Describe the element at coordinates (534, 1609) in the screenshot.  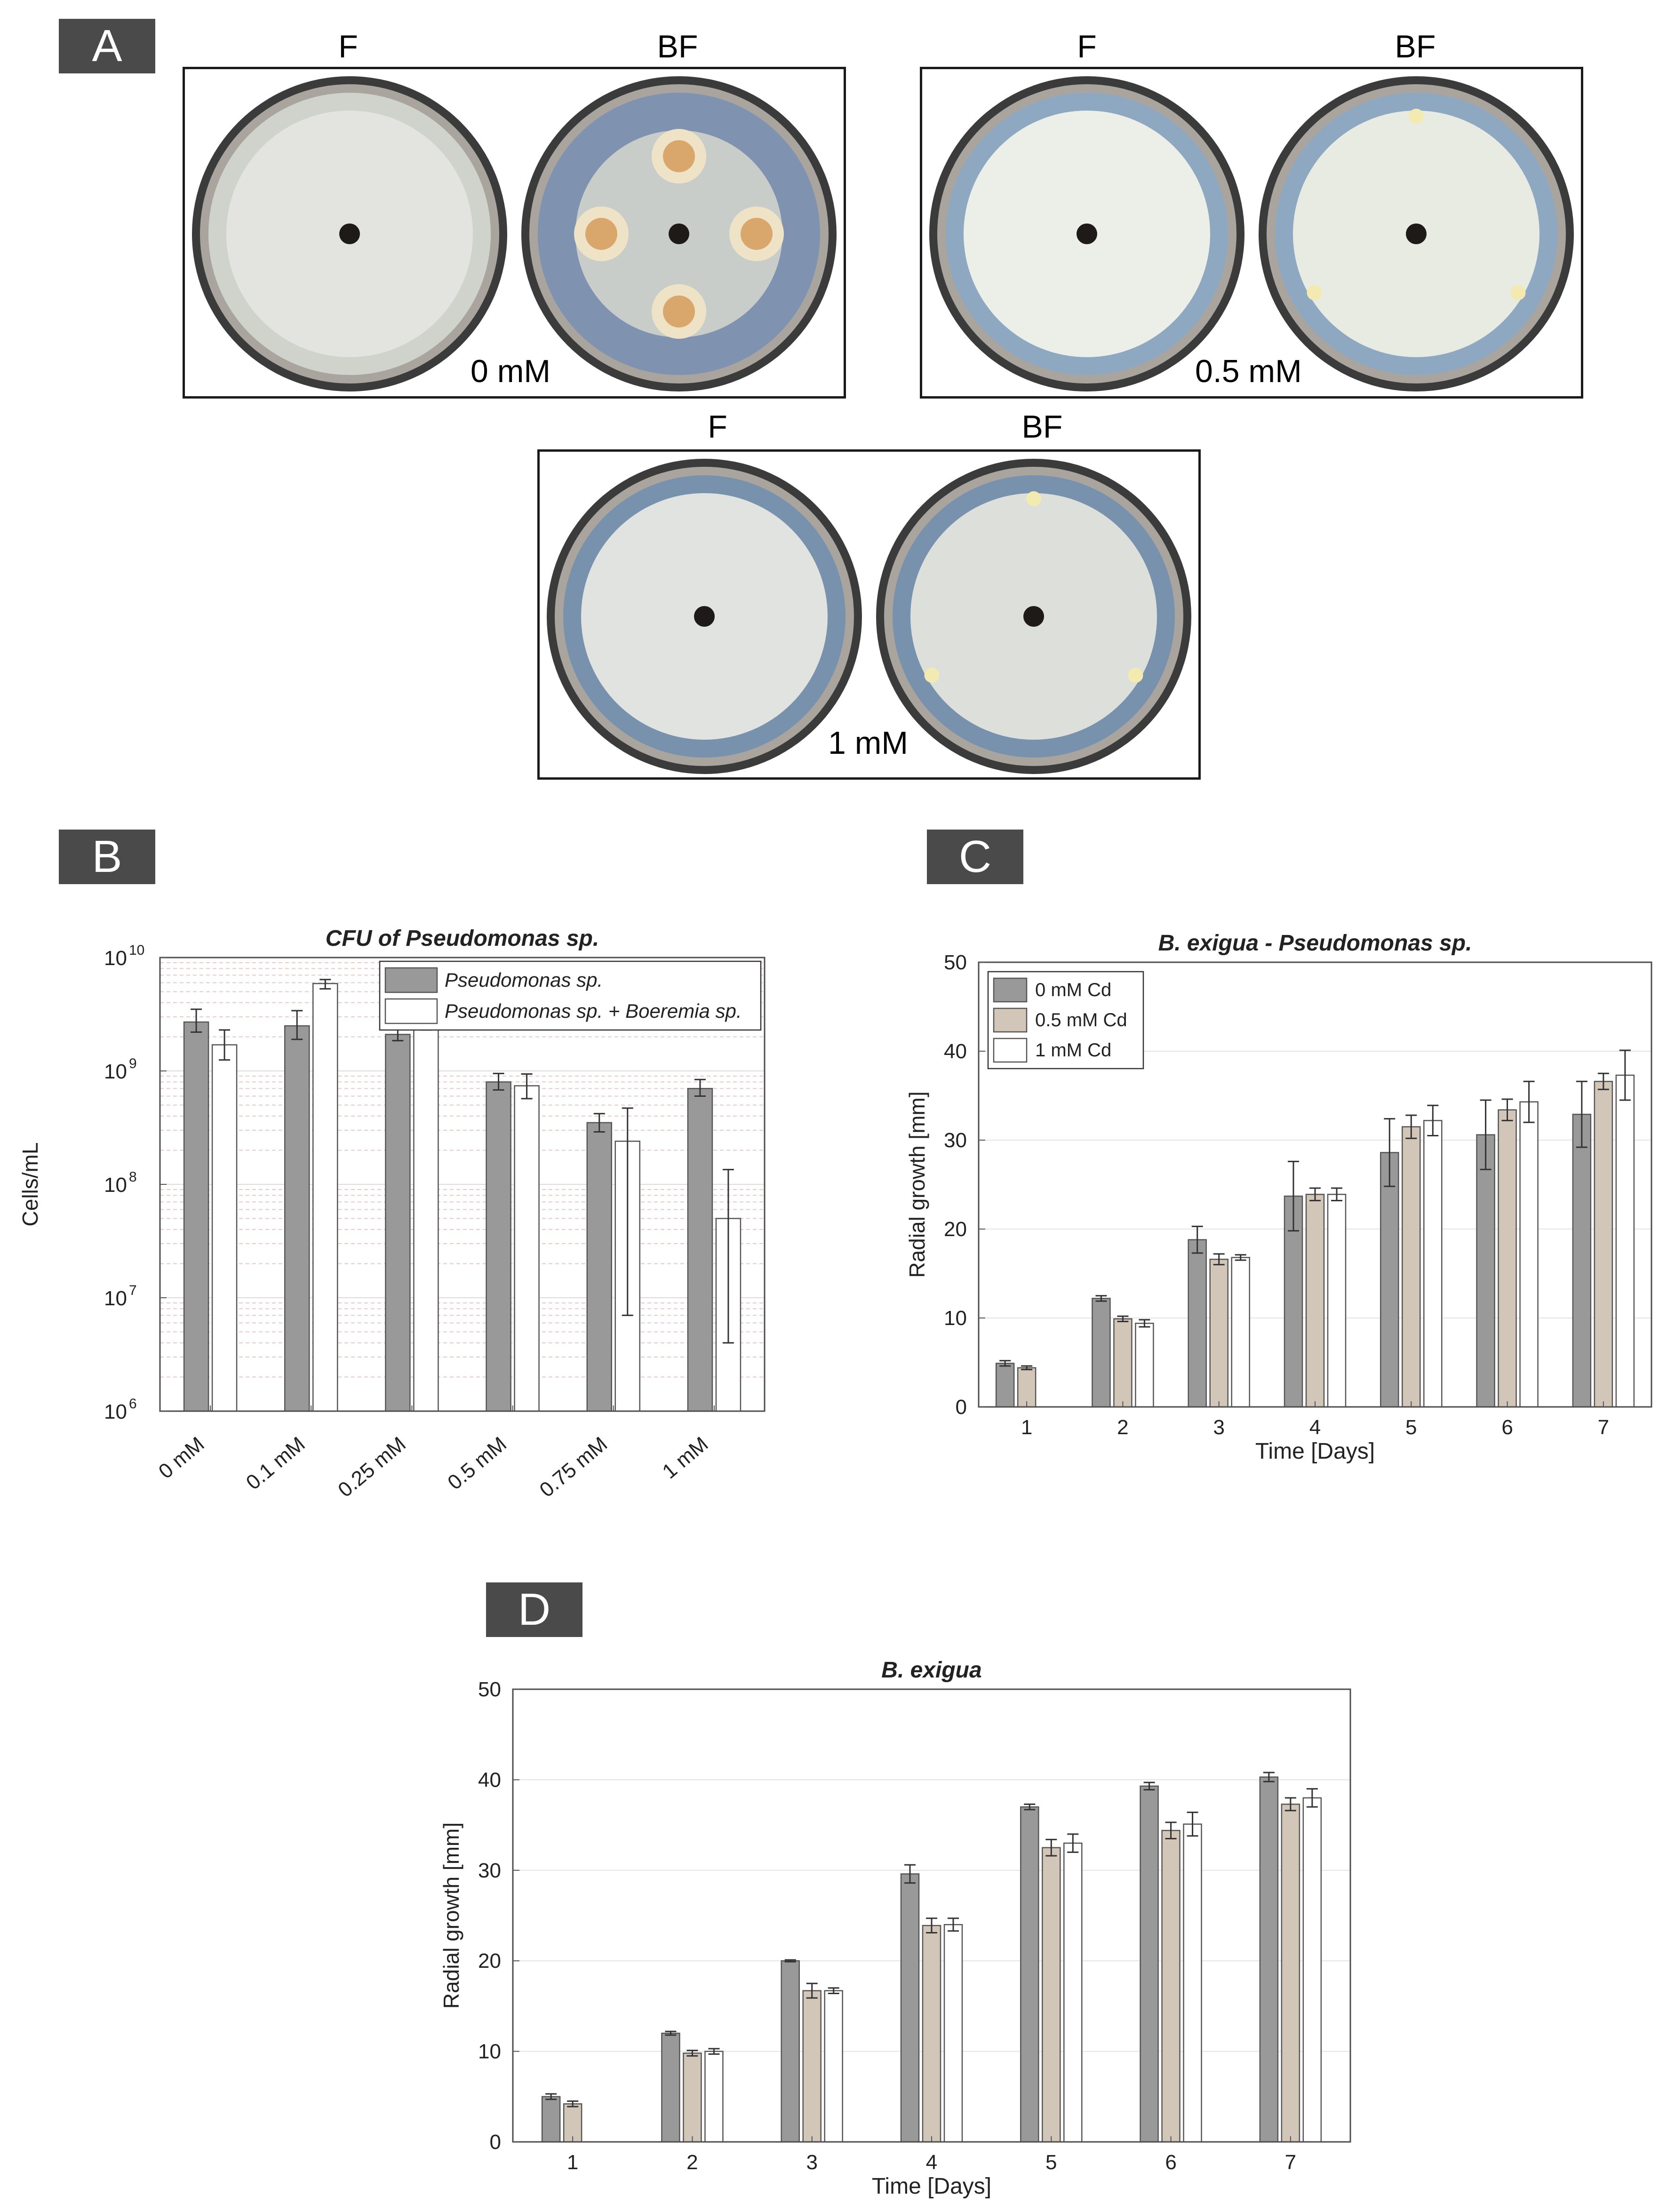
I see `panel-d-tag: D` at that location.